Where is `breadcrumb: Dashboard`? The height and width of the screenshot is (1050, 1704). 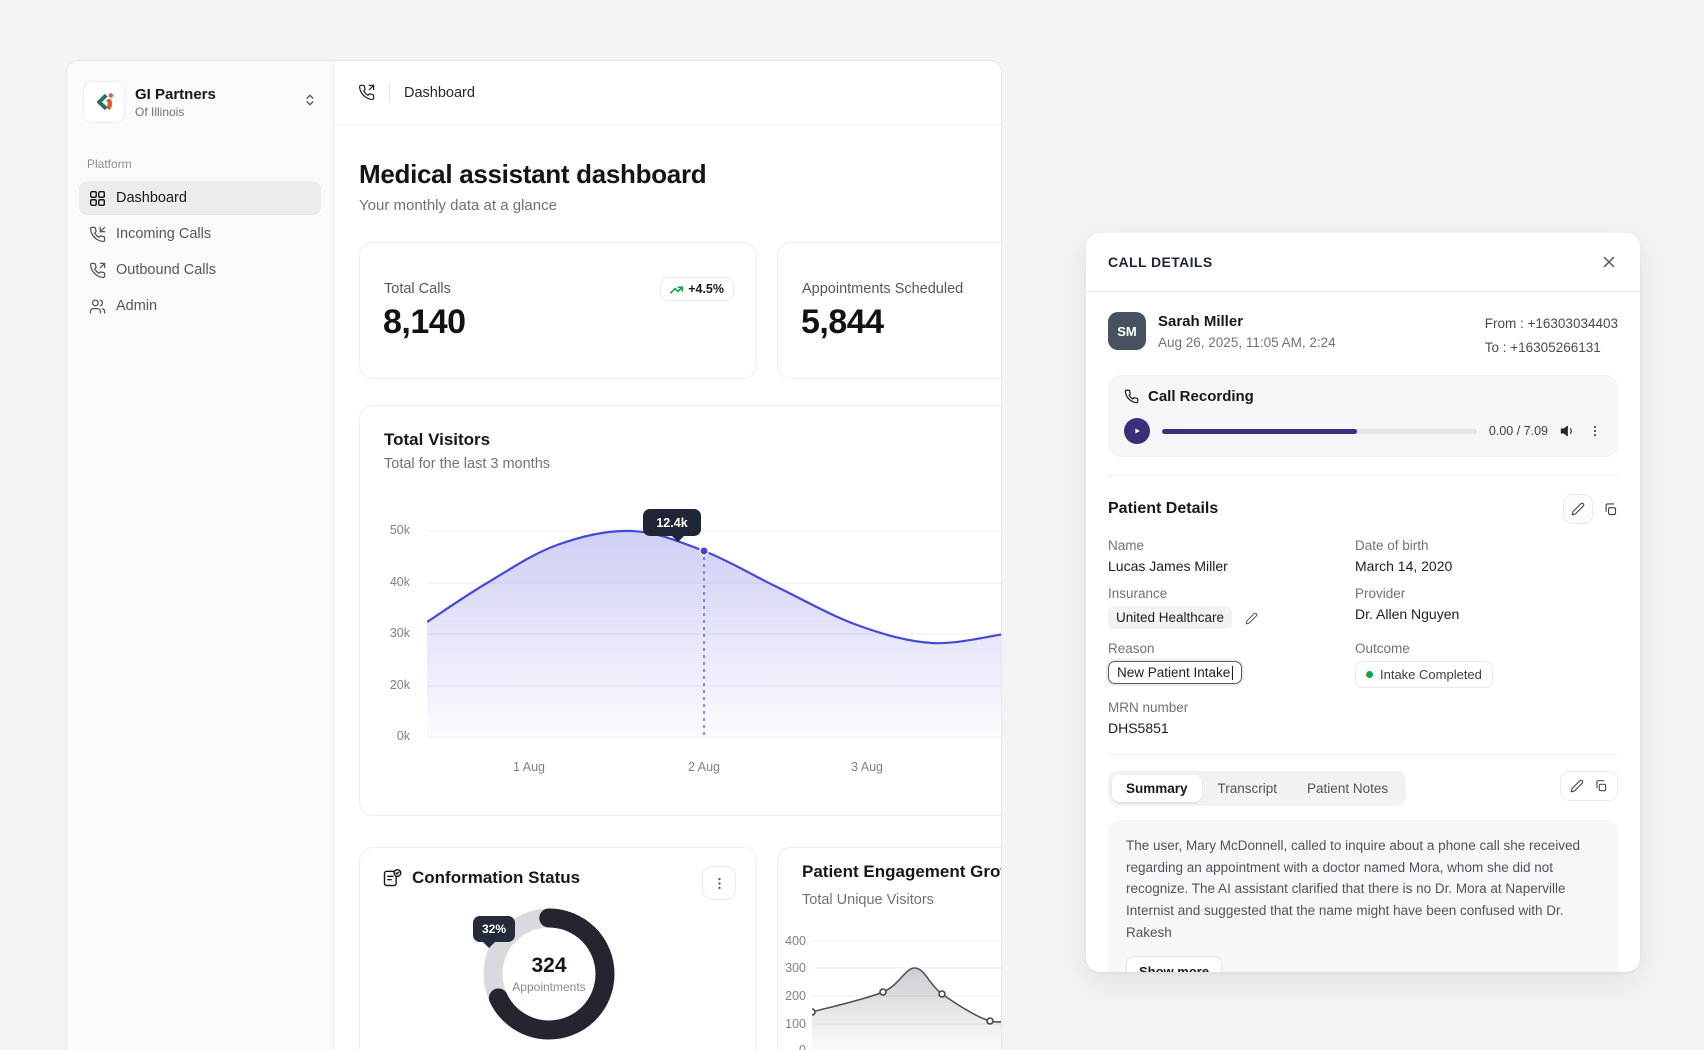 breadcrumb: Dashboard is located at coordinates (439, 92).